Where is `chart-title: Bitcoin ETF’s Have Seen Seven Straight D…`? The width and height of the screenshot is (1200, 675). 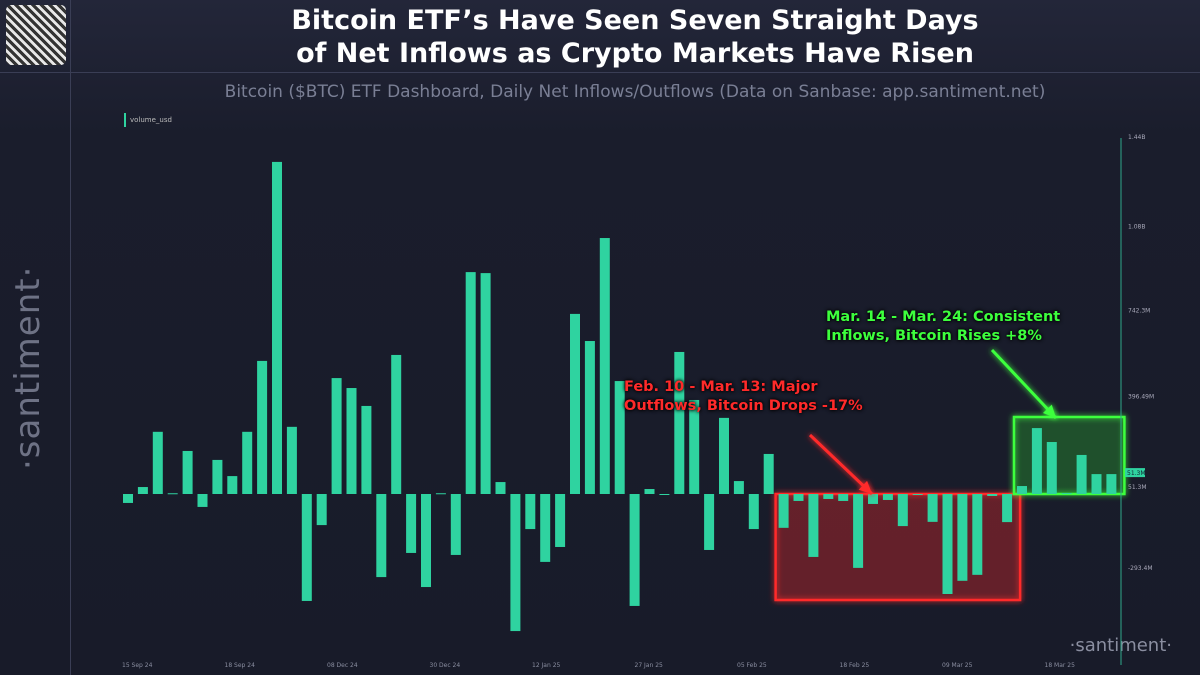 chart-title: Bitcoin ETF’s Have Seen Seven Straight D… is located at coordinates (635, 37).